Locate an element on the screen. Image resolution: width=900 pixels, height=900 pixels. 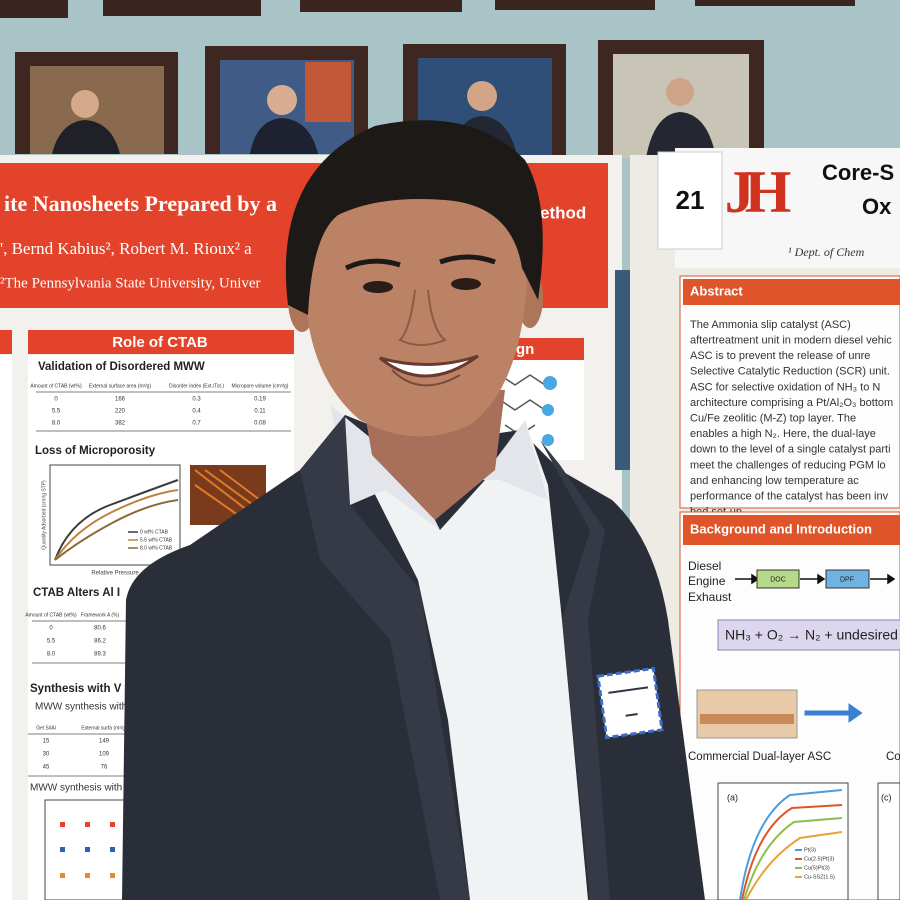
caption: Commercial Dual-layer ASC is located at coordinates (759, 757).